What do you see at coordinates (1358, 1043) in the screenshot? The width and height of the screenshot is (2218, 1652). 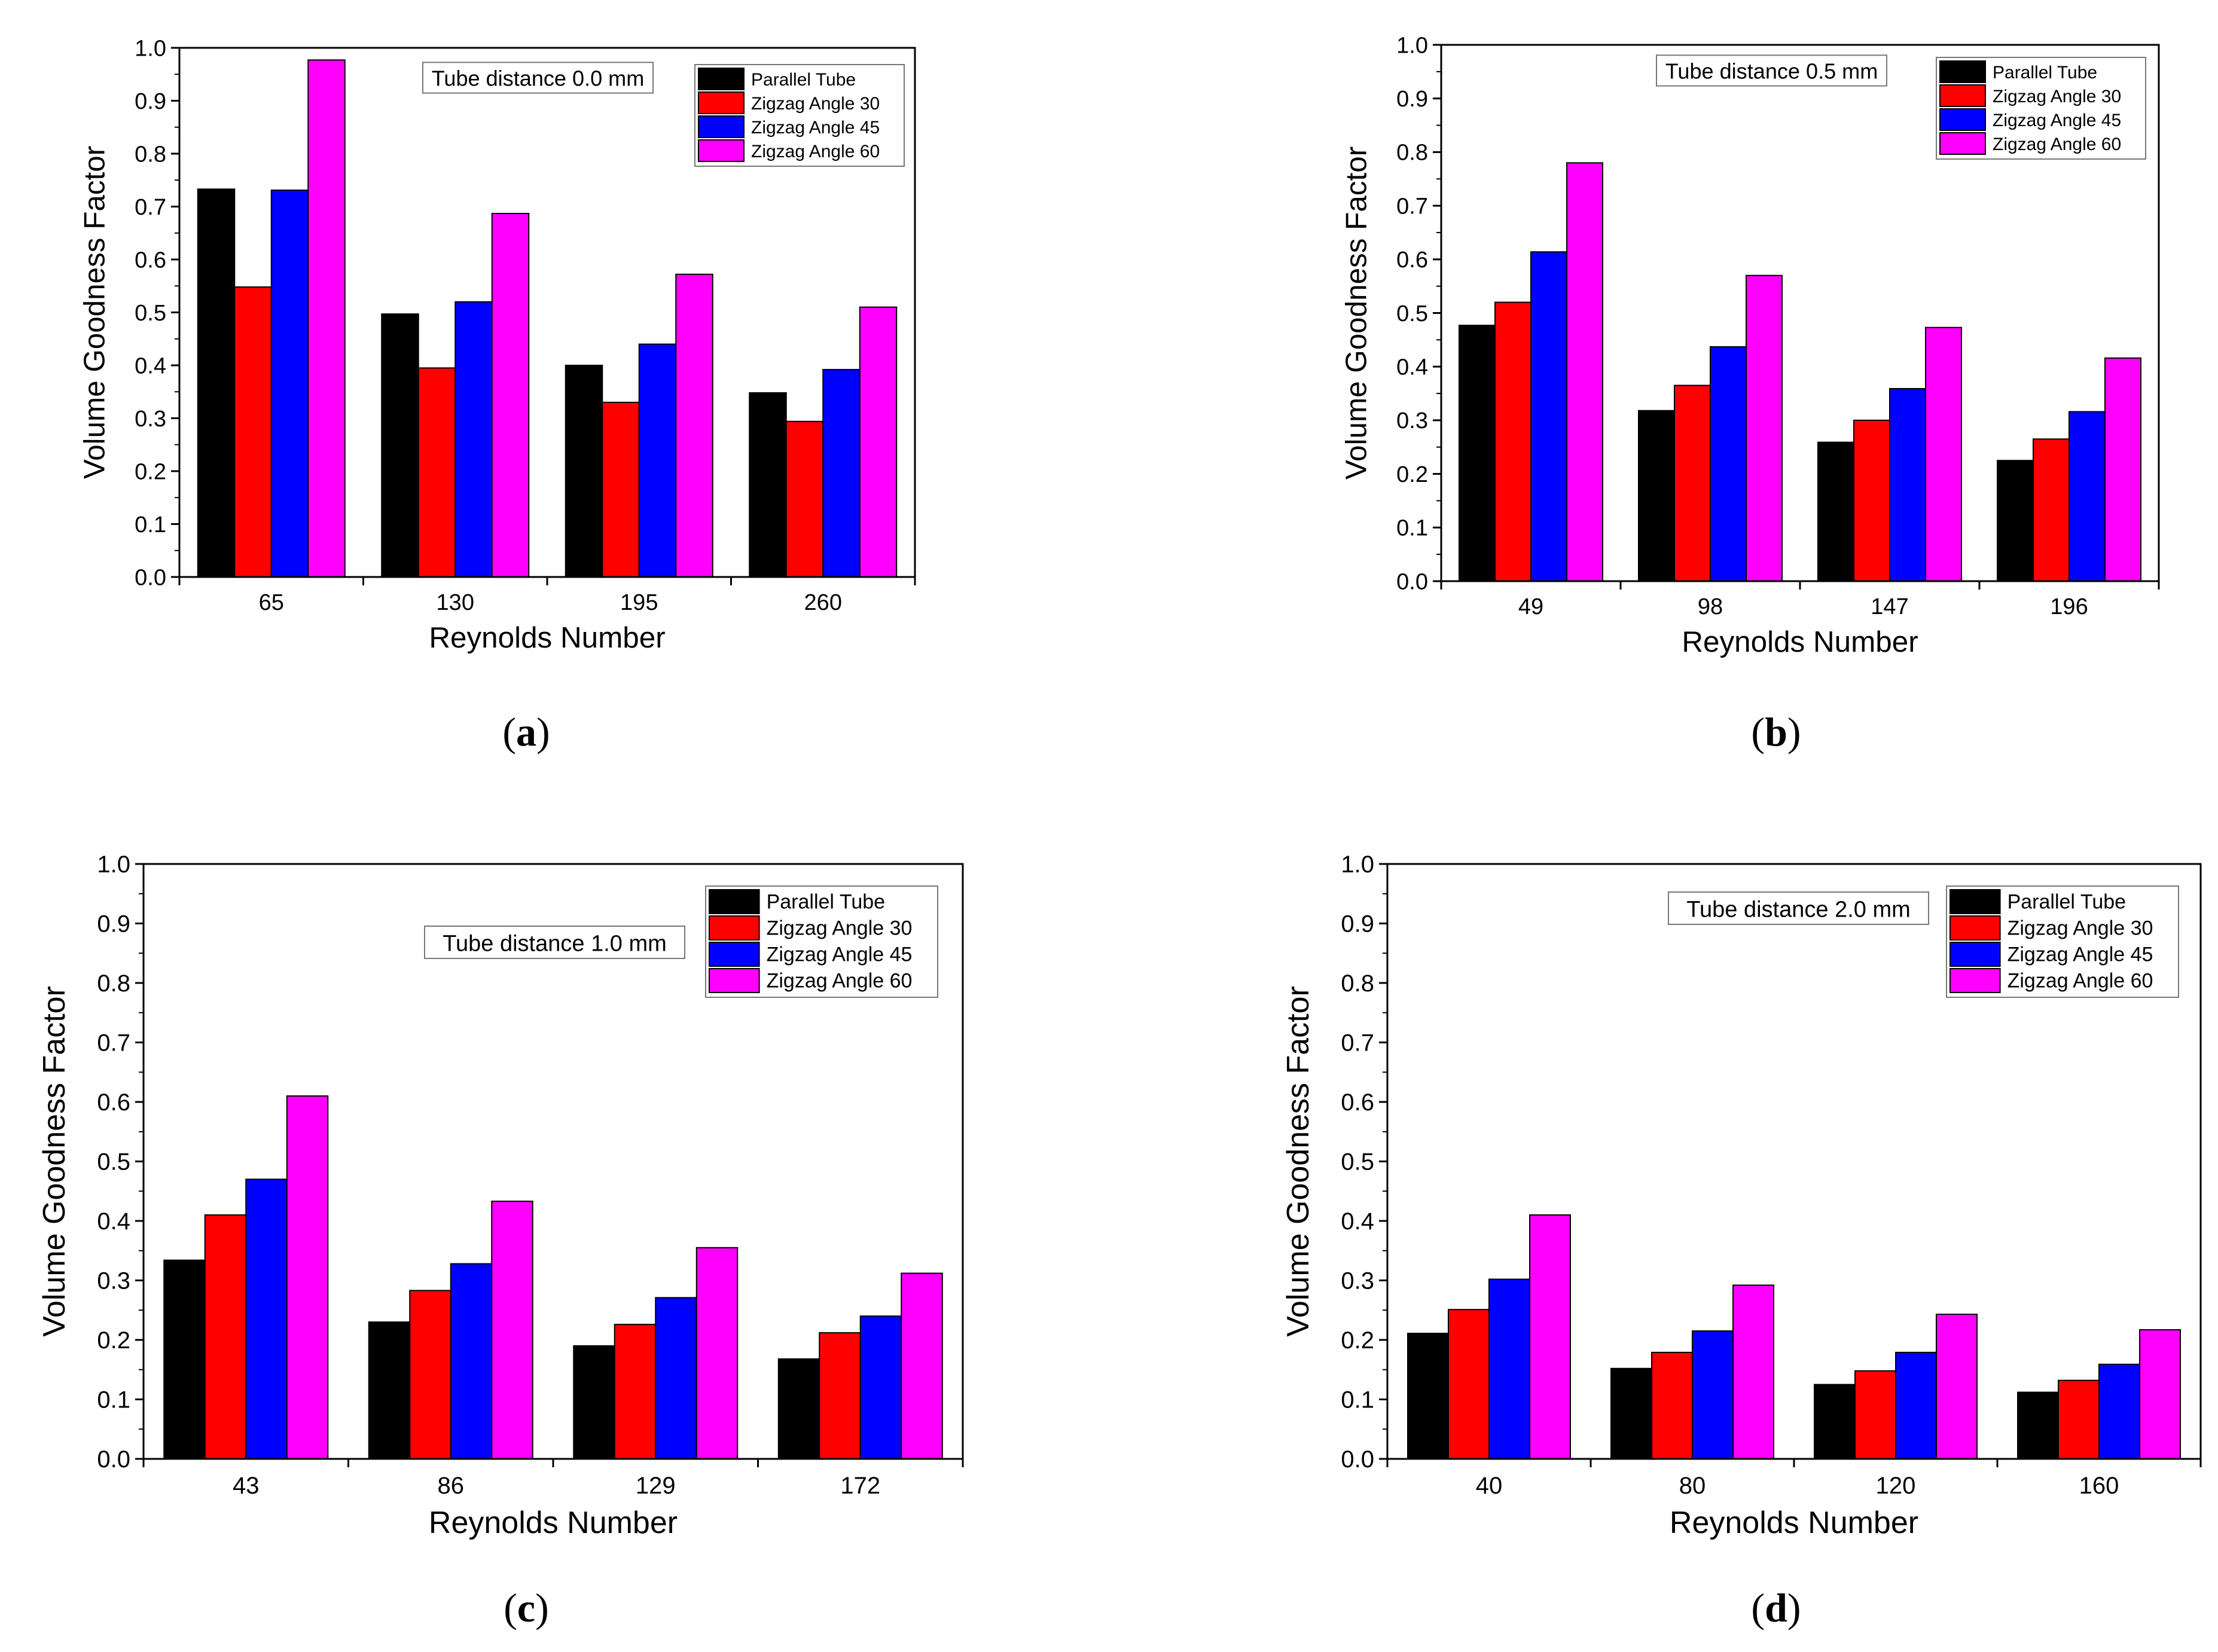 I see `y-tick-label: 0.7` at bounding box center [1358, 1043].